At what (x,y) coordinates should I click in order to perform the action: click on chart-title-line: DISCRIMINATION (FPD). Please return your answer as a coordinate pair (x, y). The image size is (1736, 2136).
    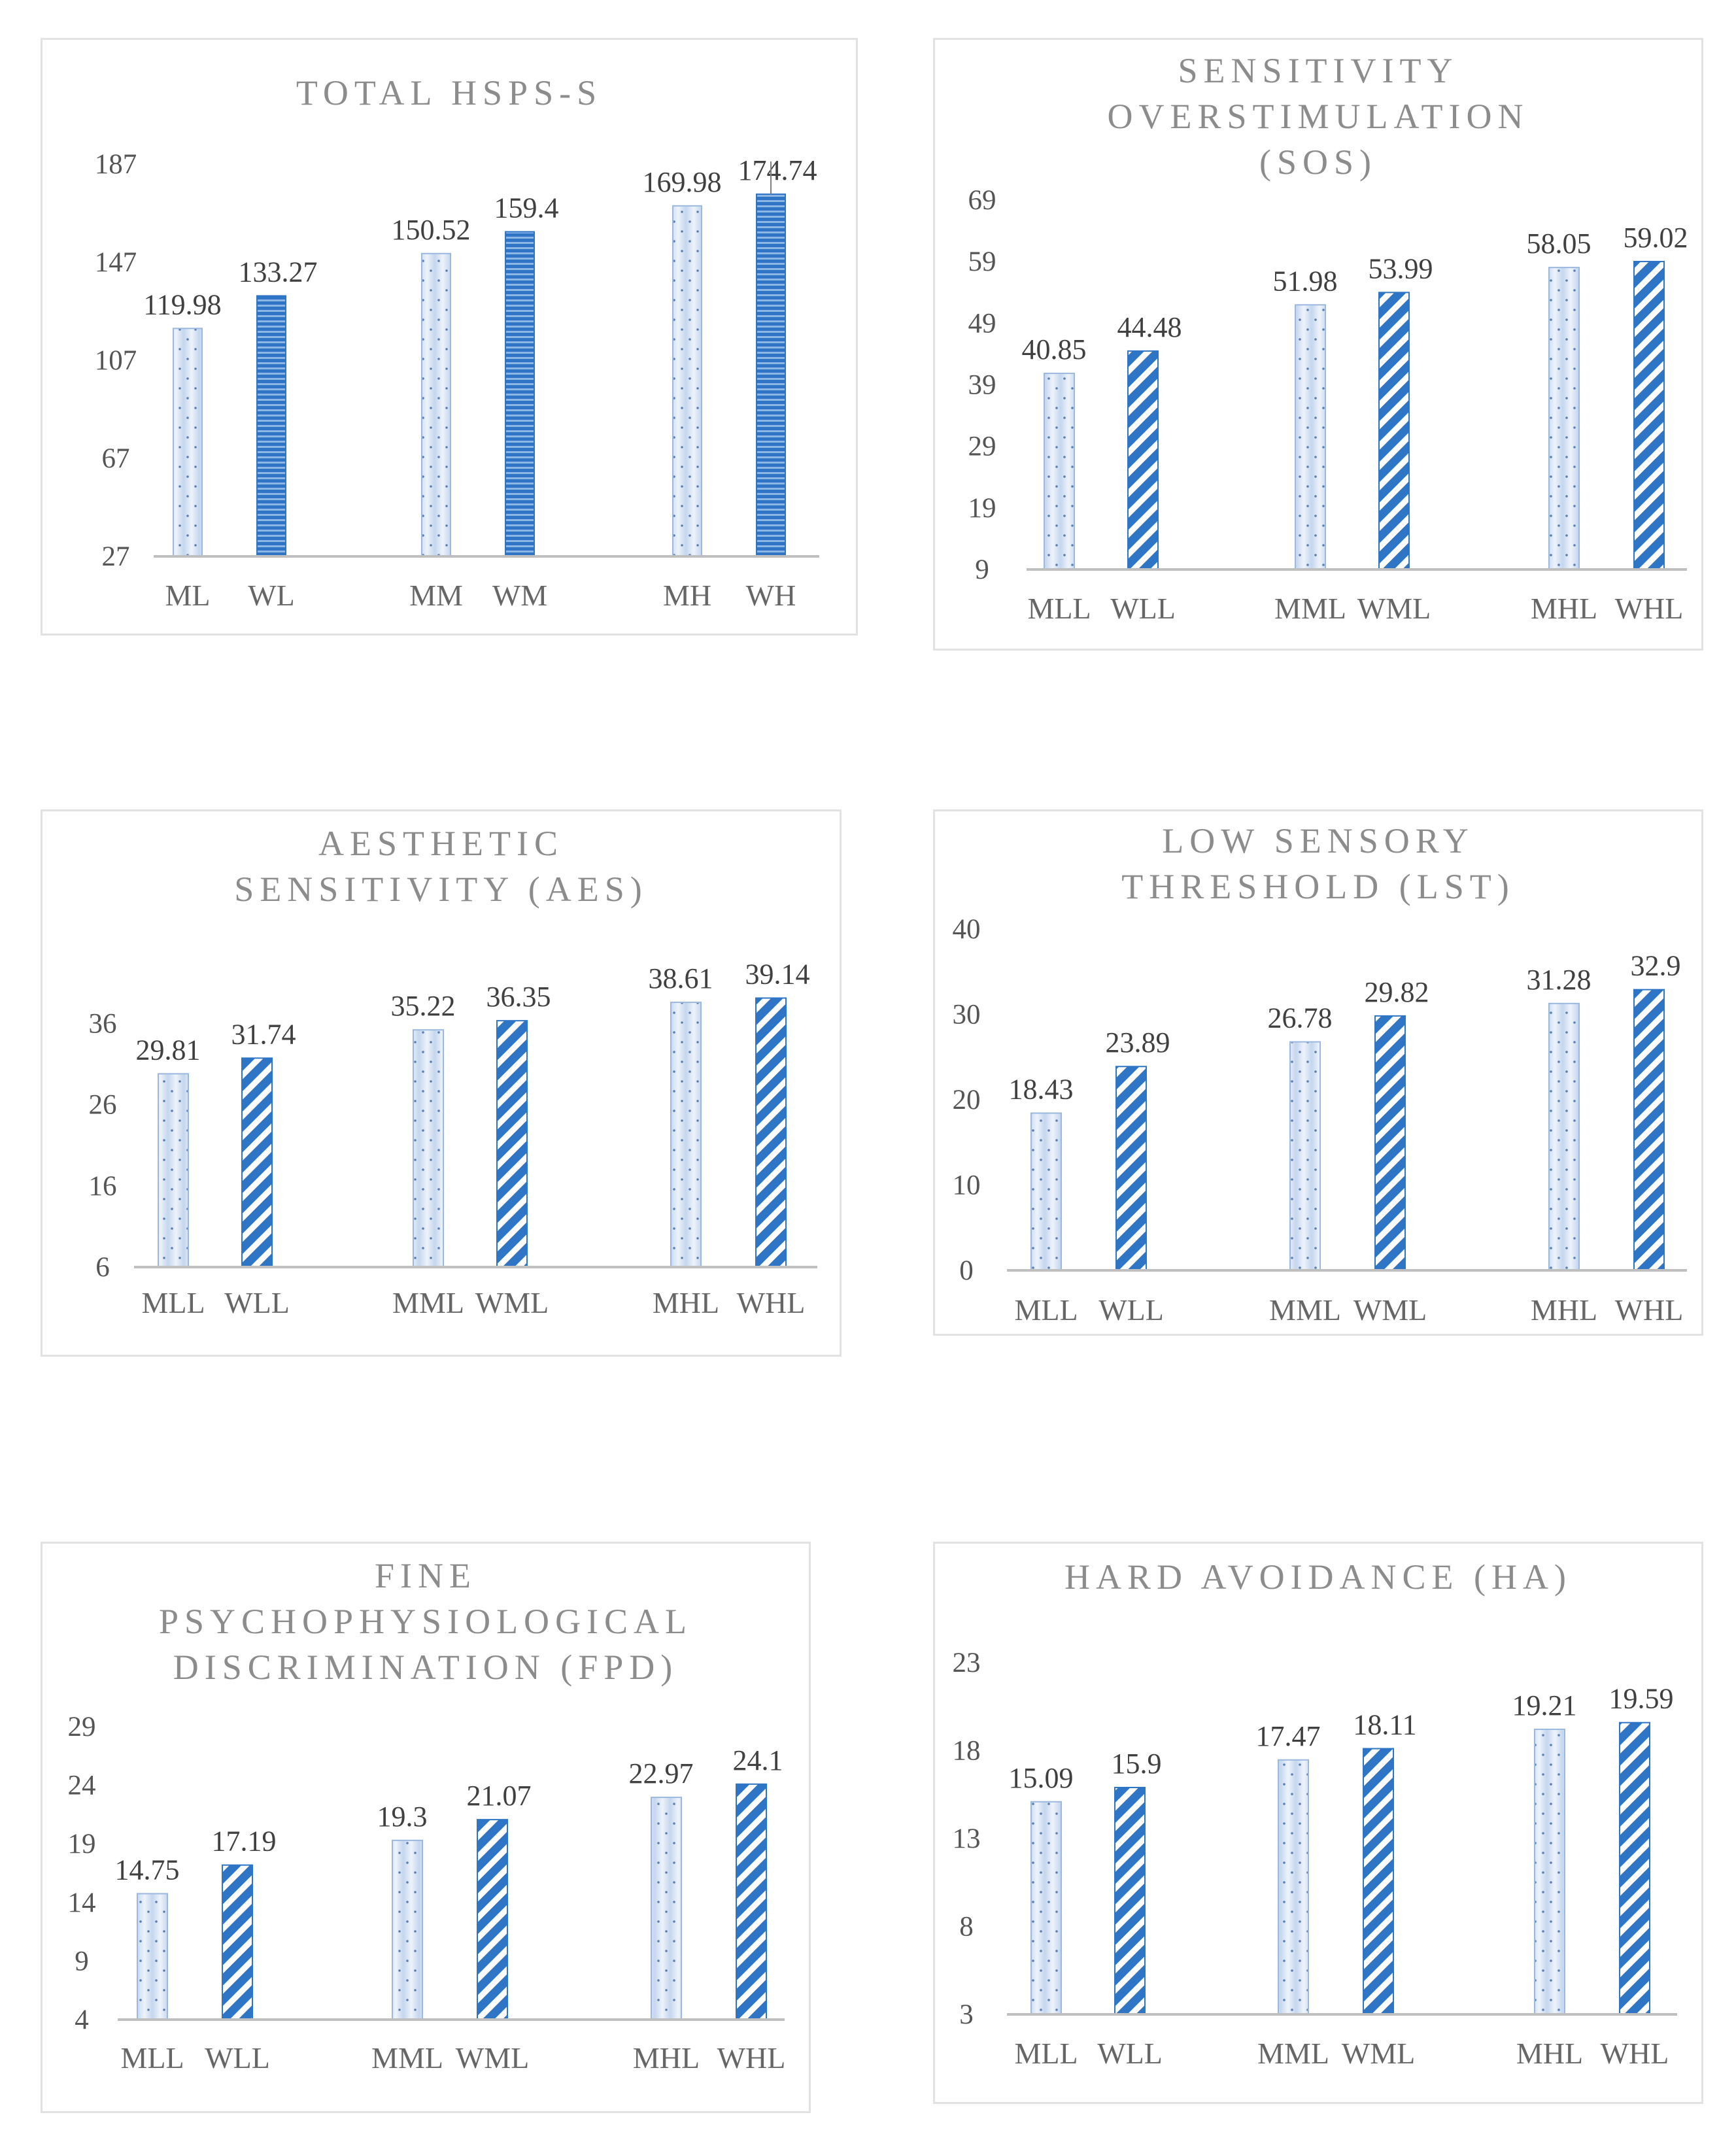
    Looking at the image, I should click on (426, 1667).